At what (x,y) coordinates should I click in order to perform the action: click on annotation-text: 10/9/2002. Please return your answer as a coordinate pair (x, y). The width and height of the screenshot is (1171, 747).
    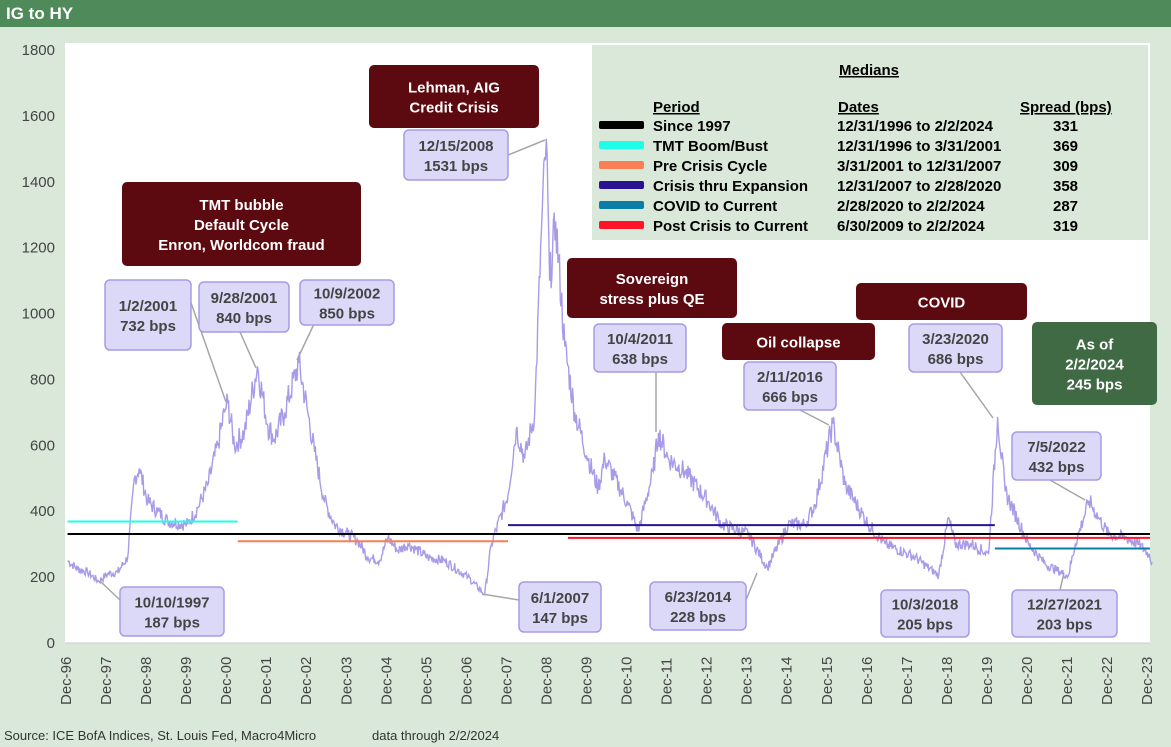
    Looking at the image, I should click on (347, 294).